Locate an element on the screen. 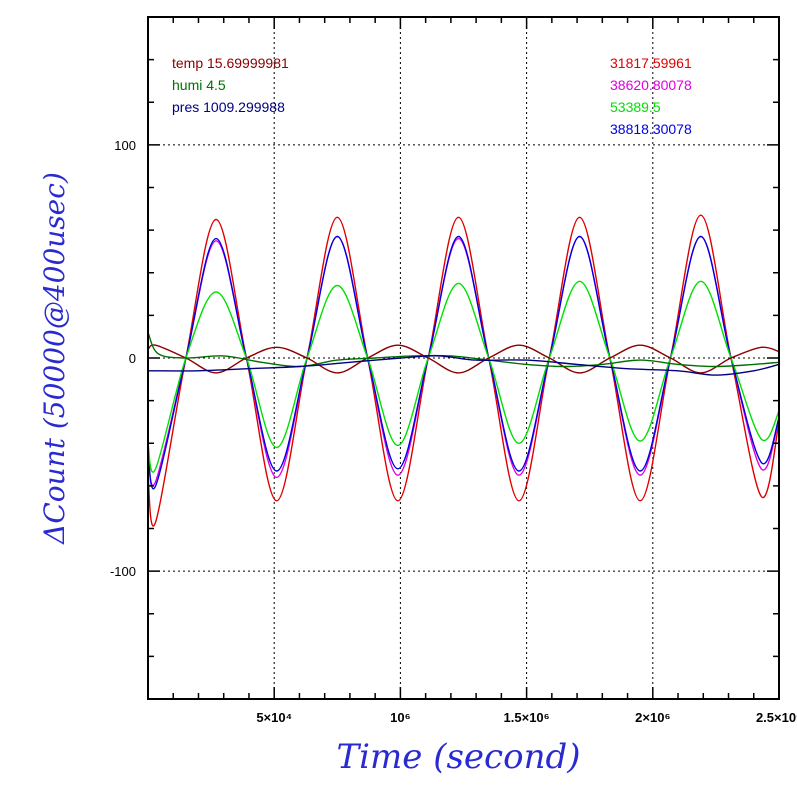 This screenshot has height=797, width=797. legend-left-entry: temp 15.69999981 is located at coordinates (230, 63).